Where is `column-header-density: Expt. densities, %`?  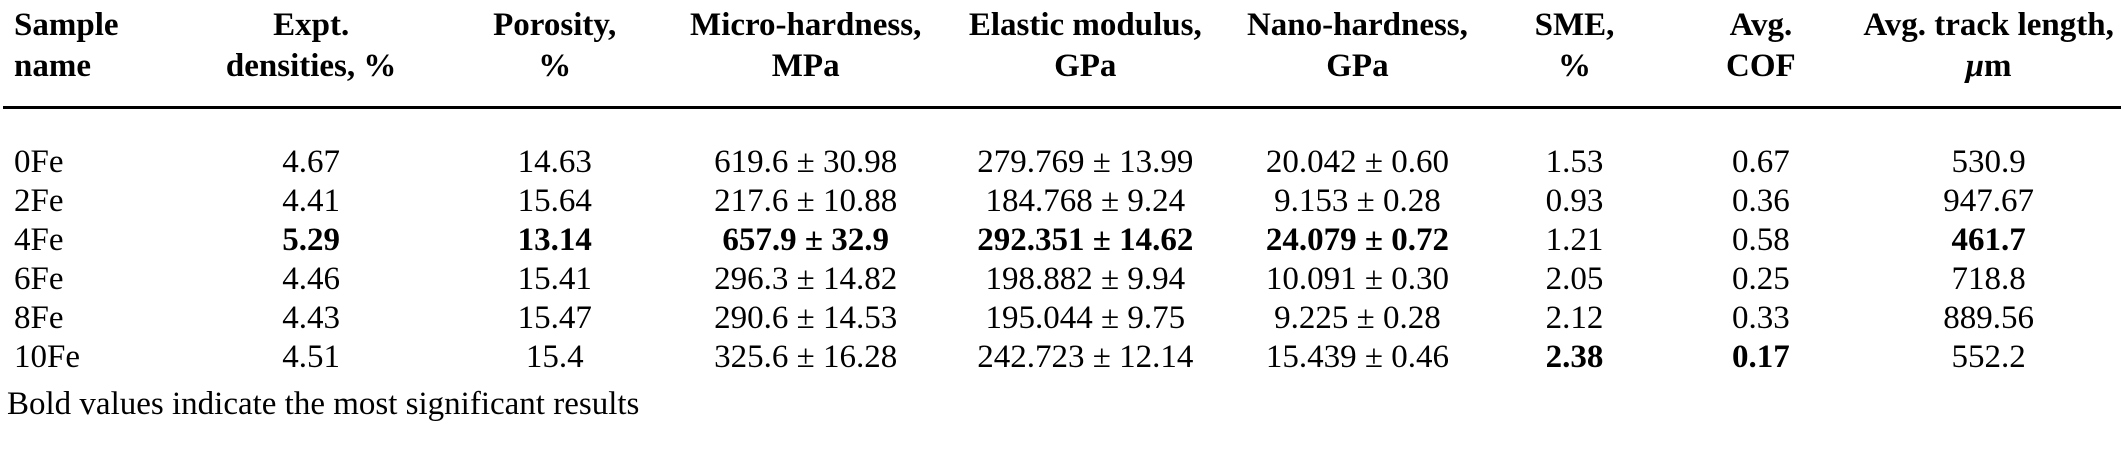
column-header-density: Expt. densities, % is located at coordinates (311, 54).